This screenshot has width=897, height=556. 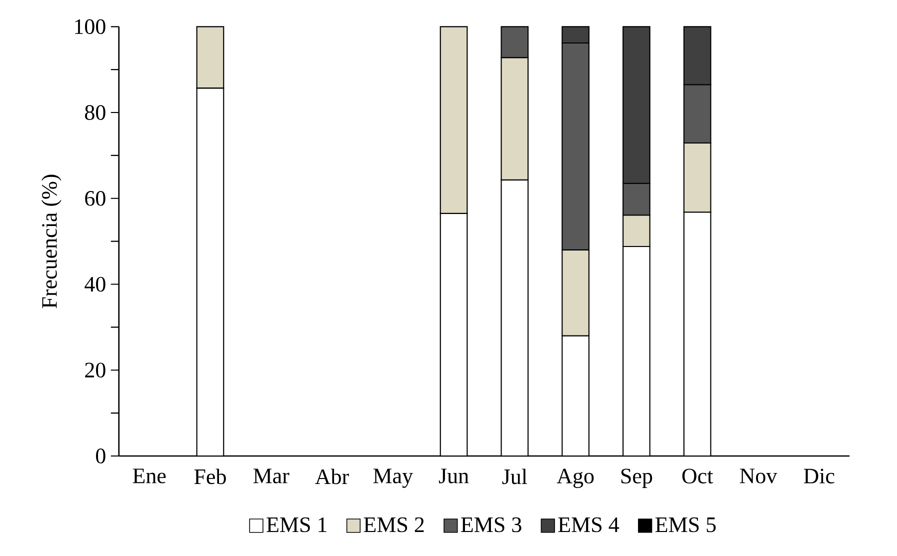 What do you see at coordinates (95, 284) in the screenshot?
I see `y-tick-label: 40` at bounding box center [95, 284].